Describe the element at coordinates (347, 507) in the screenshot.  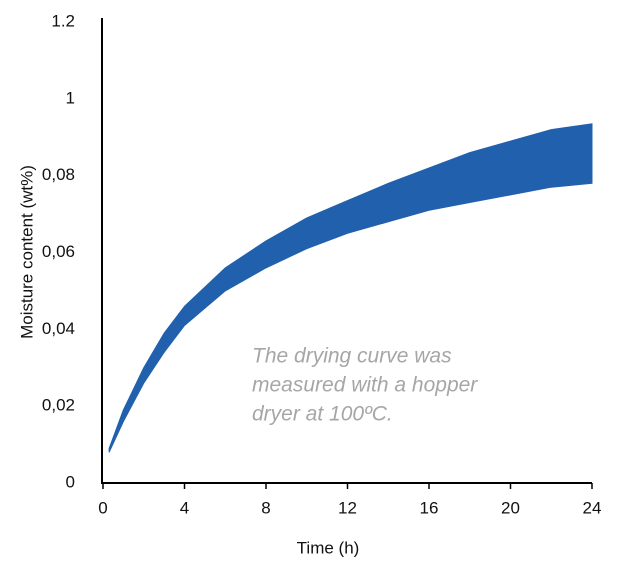
I see `x-tick-label: 12` at that location.